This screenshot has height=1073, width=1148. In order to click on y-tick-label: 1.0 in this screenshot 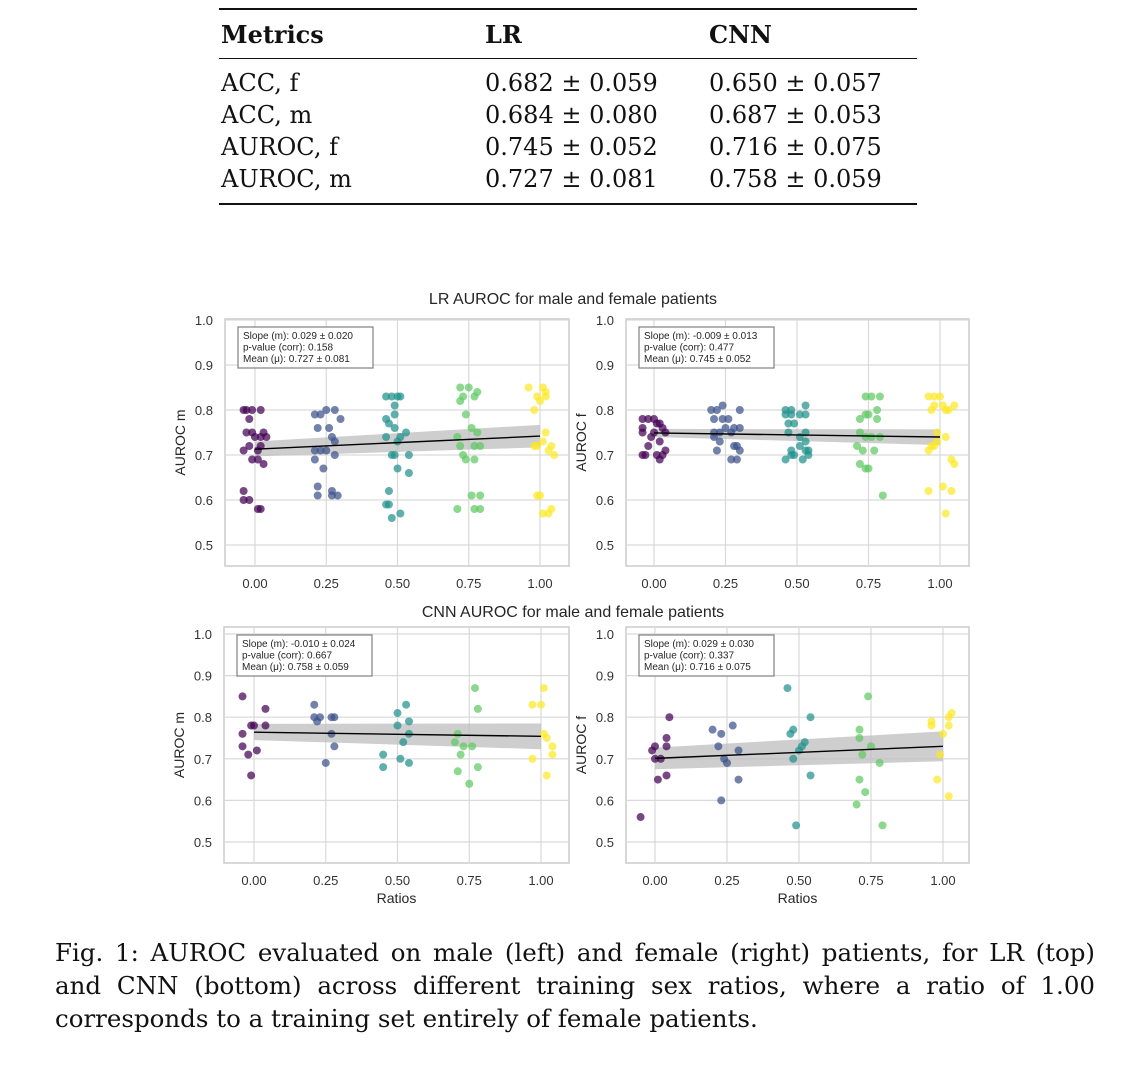, I will do `click(605, 634)`.